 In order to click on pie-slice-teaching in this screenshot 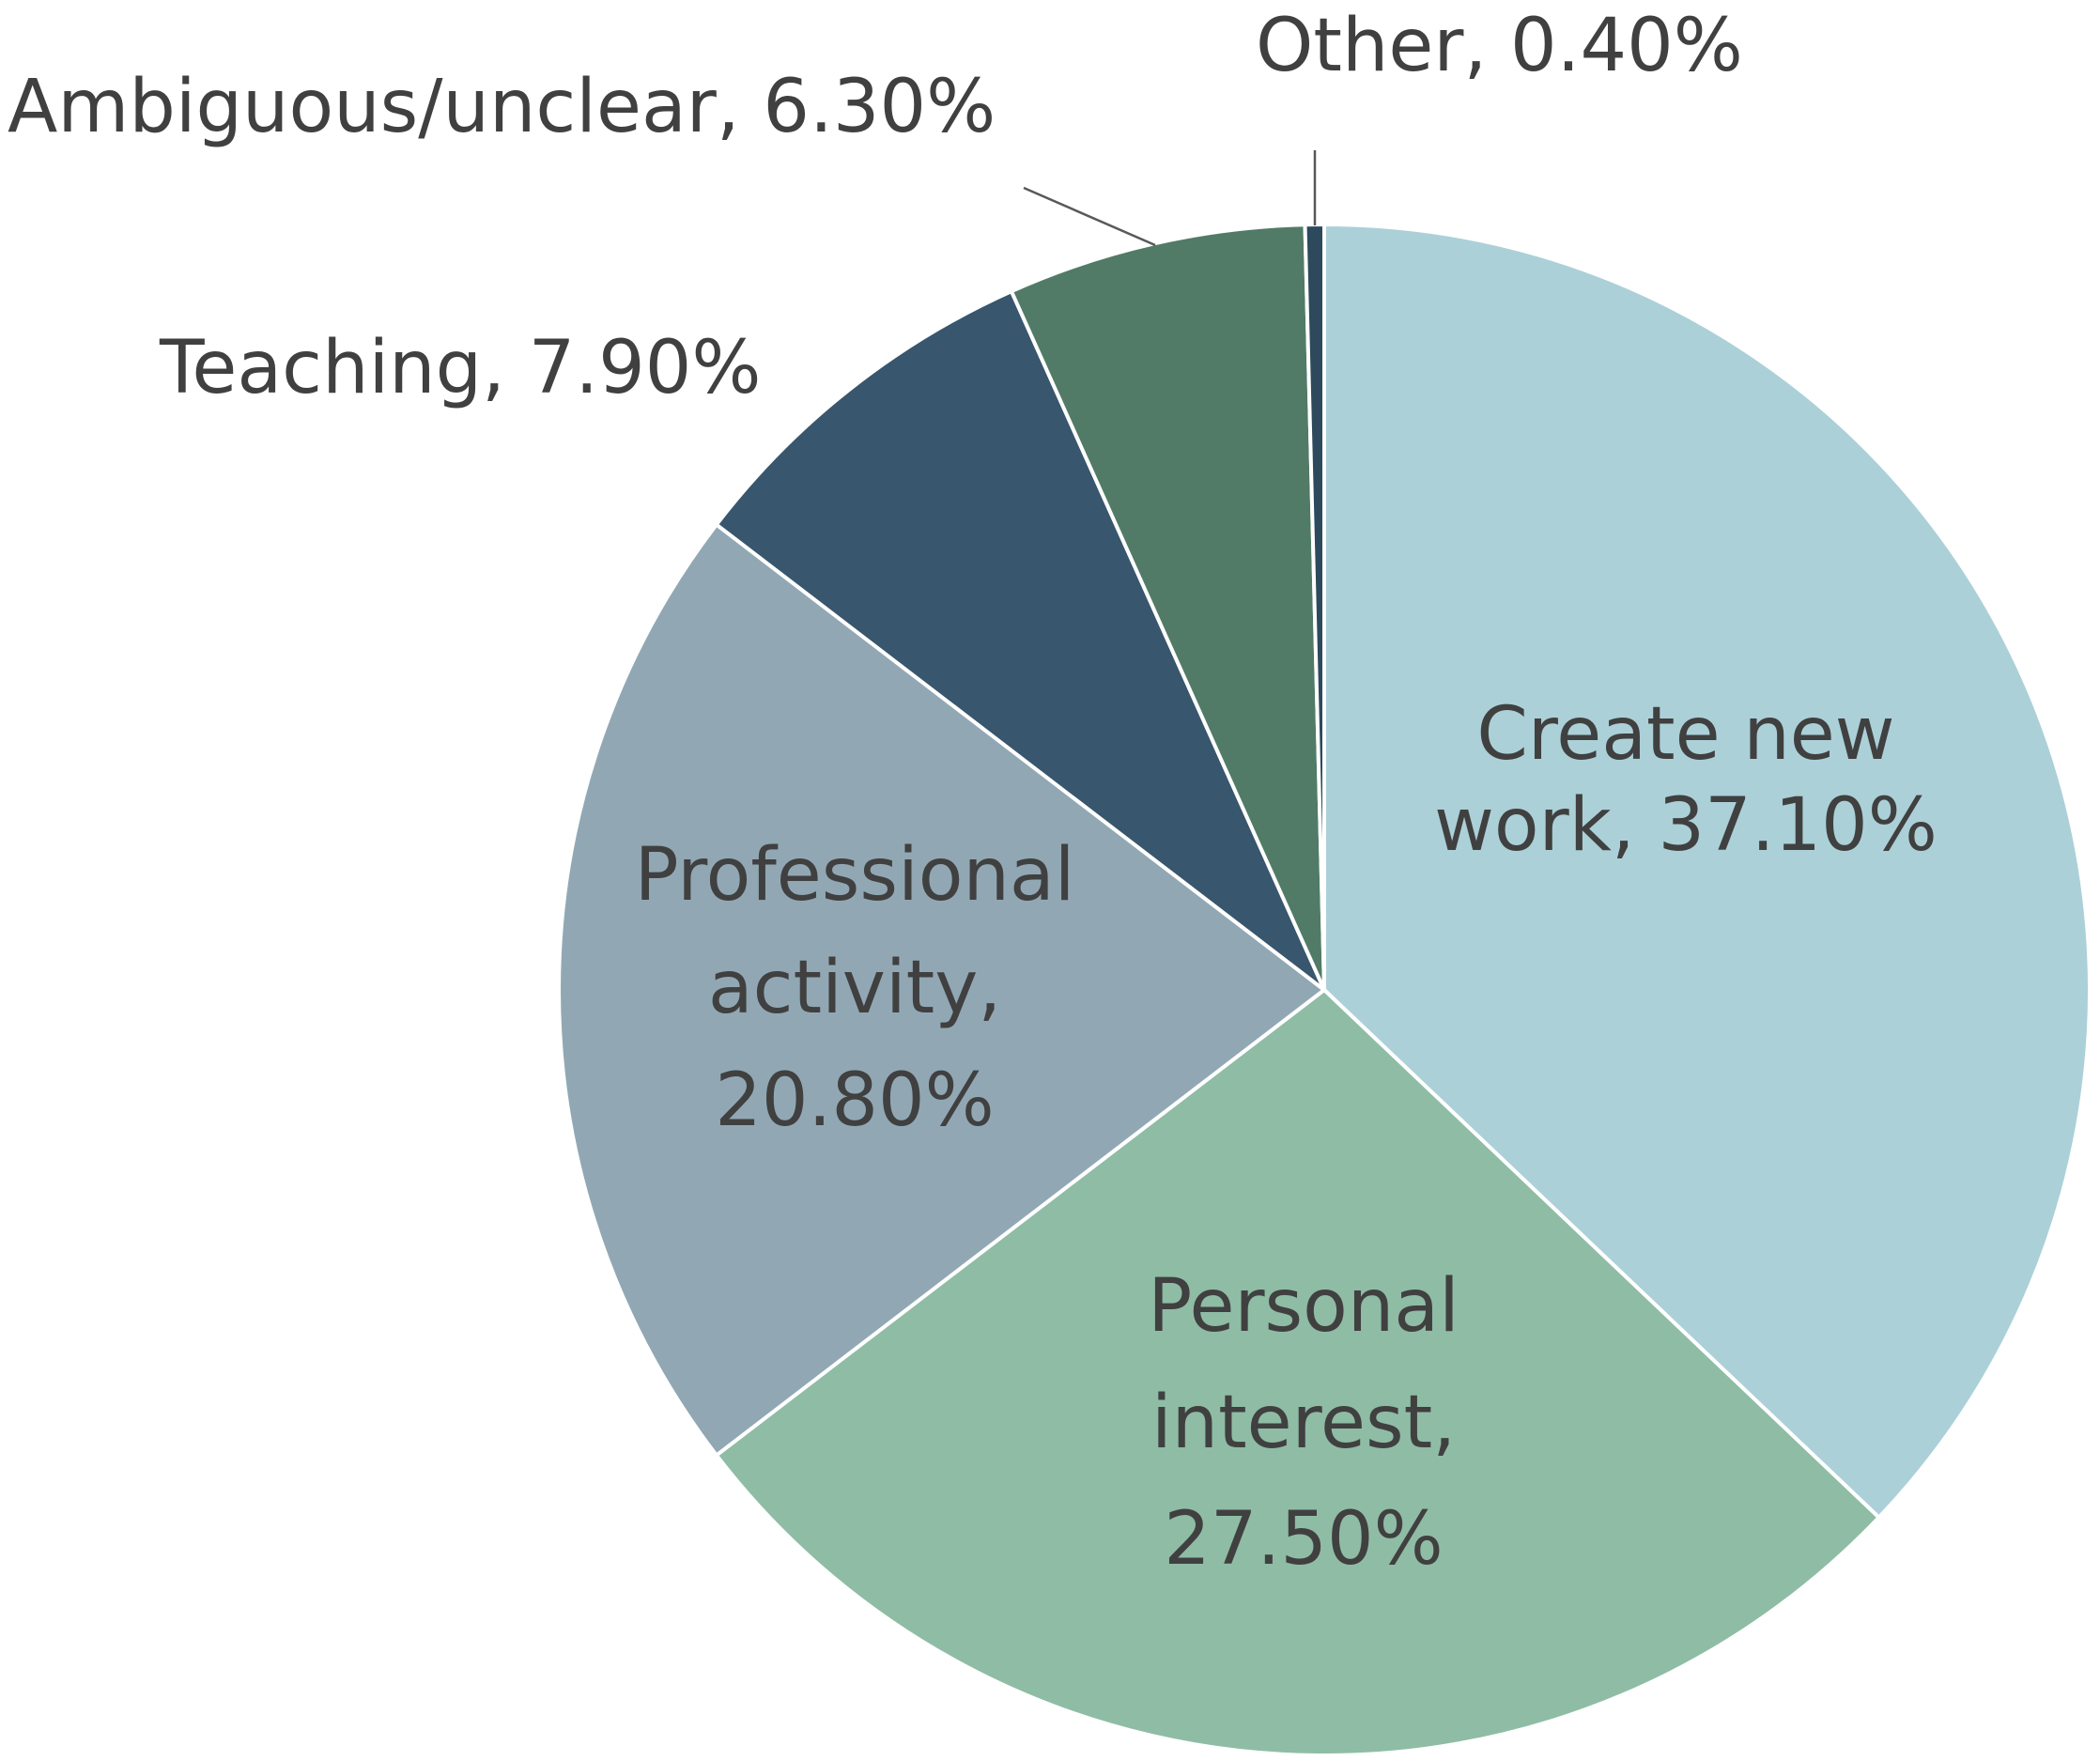, I will do `click(1020, 640)`.